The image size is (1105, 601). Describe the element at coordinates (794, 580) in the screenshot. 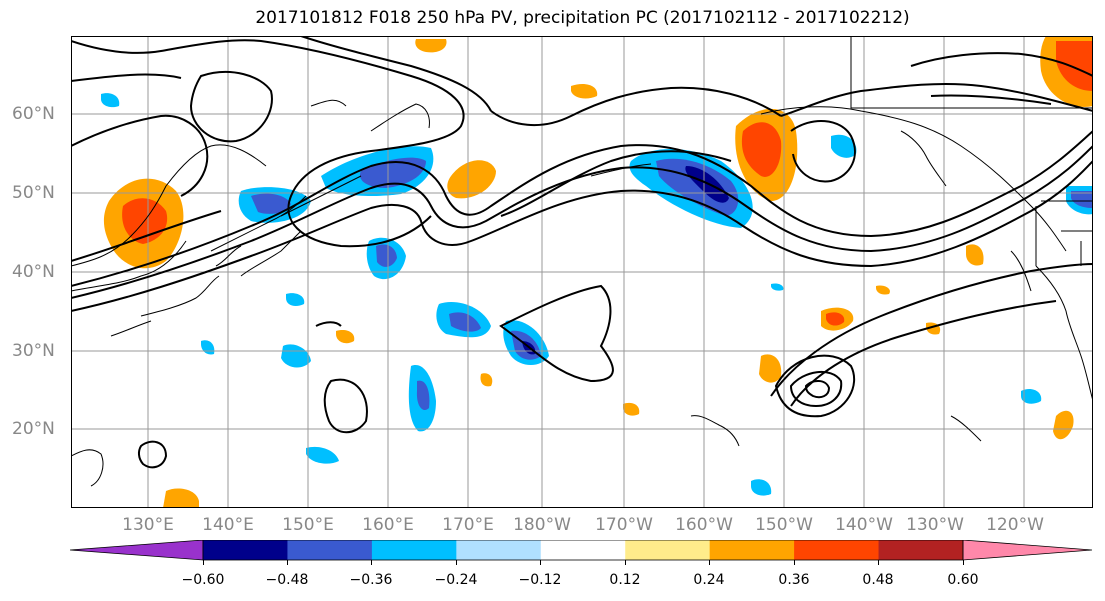

I see `colorbar-tick-label: 0.36` at that location.